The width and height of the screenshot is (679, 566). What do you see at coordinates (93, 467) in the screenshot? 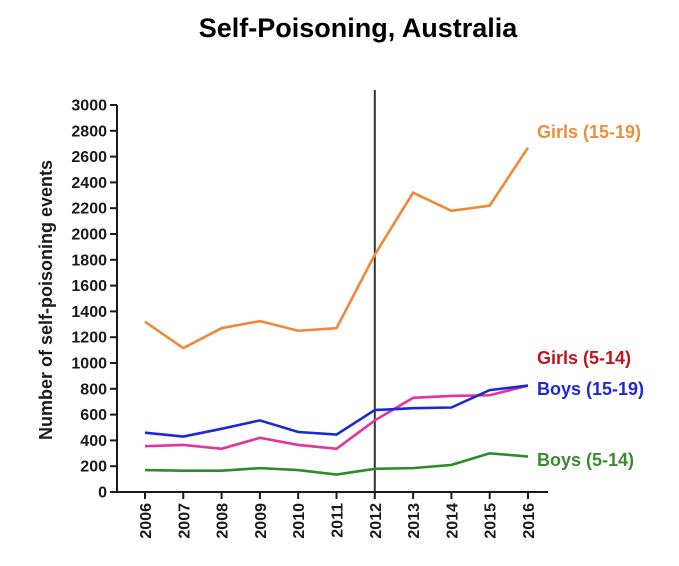
I see `y-tick-label: 200` at bounding box center [93, 467].